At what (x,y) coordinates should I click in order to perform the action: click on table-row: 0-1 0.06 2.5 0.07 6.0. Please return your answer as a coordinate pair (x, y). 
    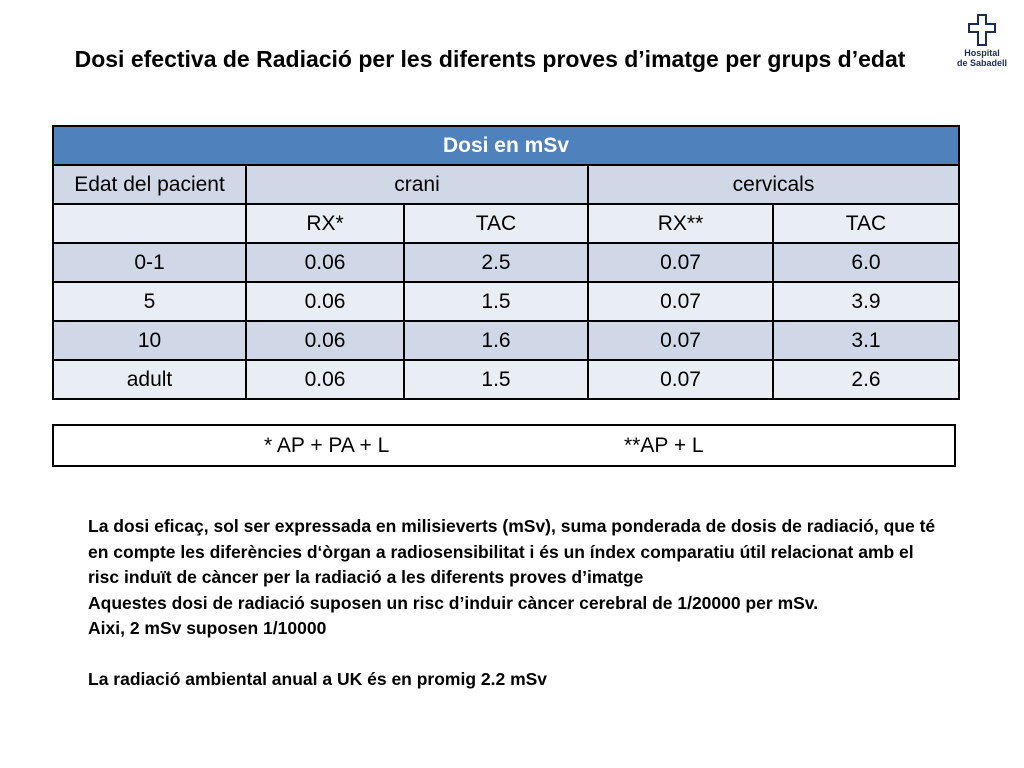
    Looking at the image, I should click on (506, 262).